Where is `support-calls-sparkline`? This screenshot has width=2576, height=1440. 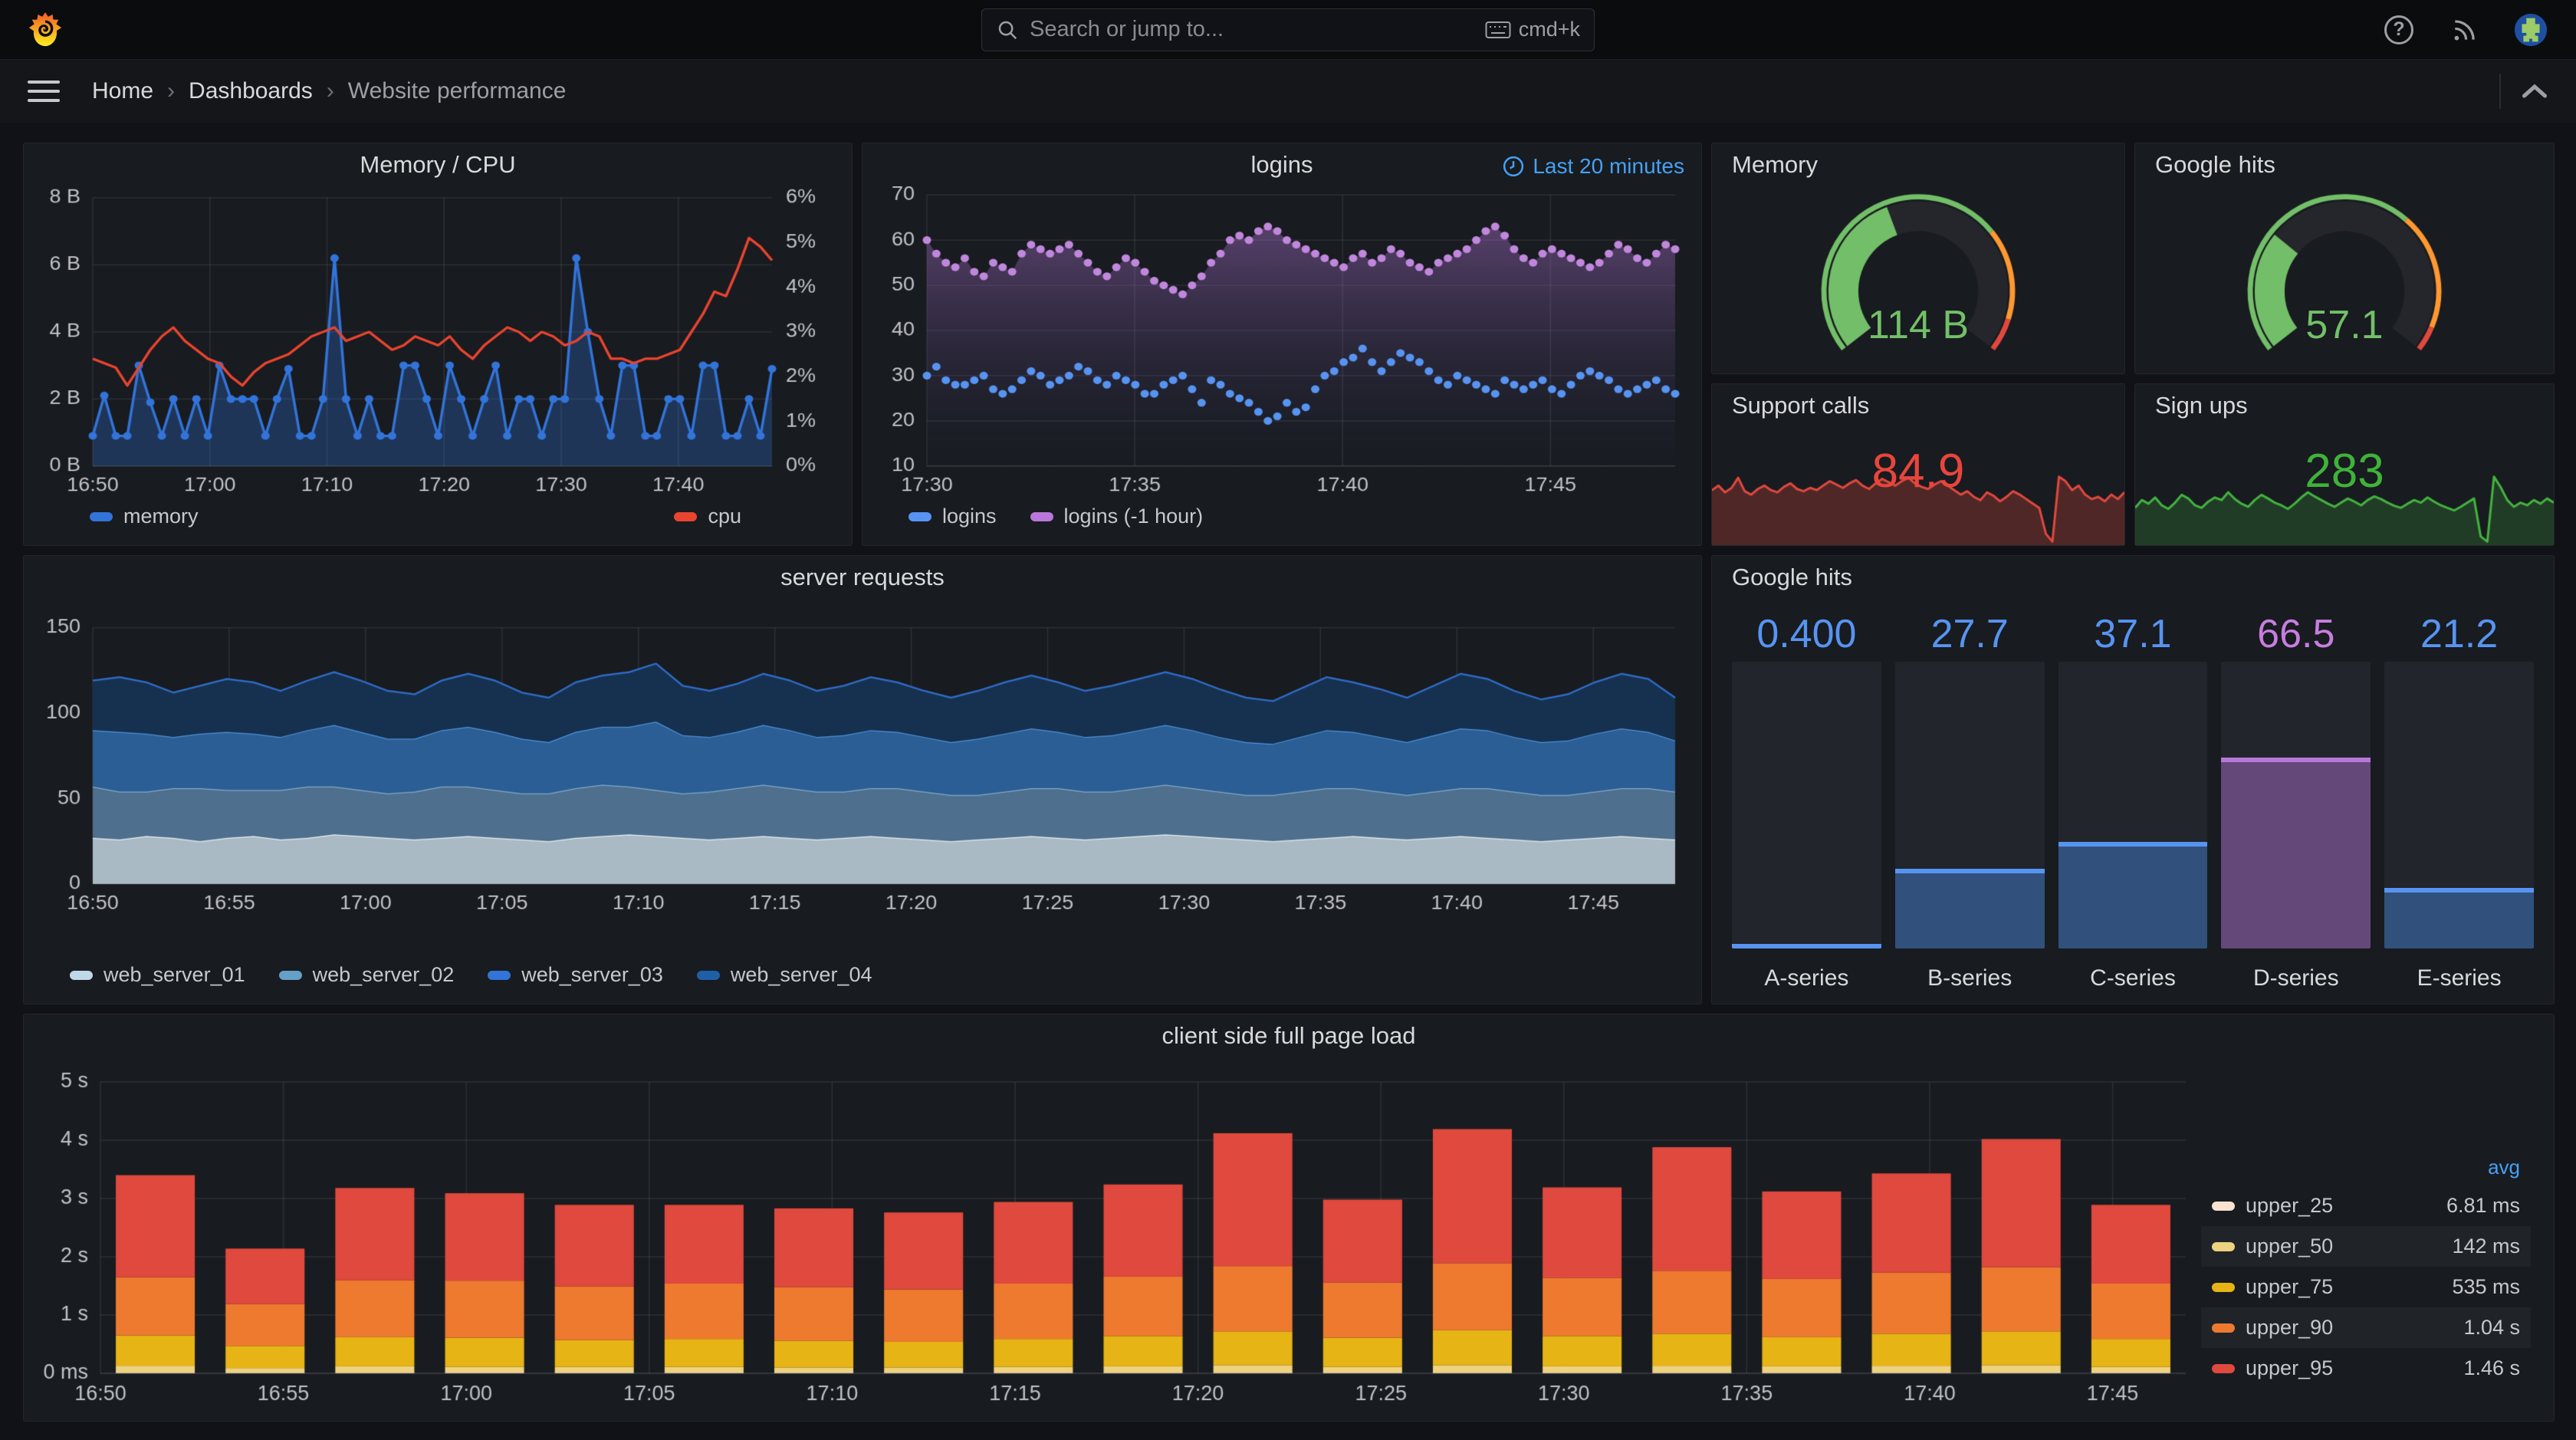
support-calls-sparkline is located at coordinates (1918, 486).